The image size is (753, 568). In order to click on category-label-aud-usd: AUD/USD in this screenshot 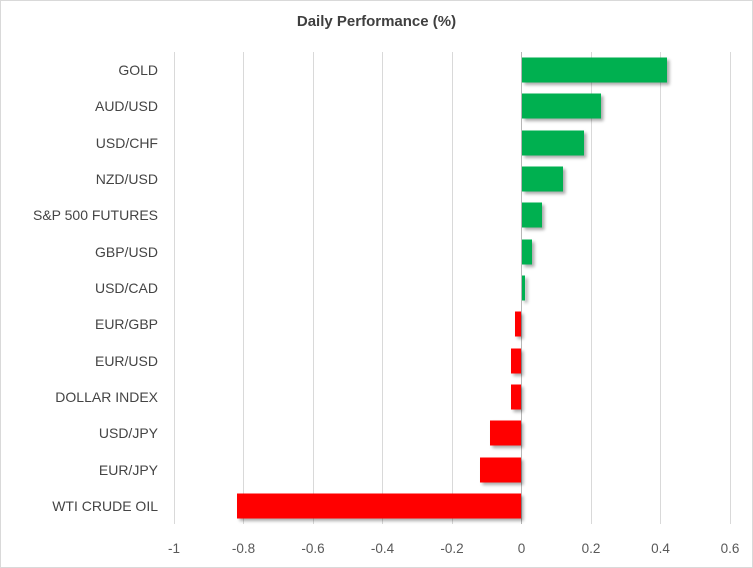, I will do `click(126, 106)`.